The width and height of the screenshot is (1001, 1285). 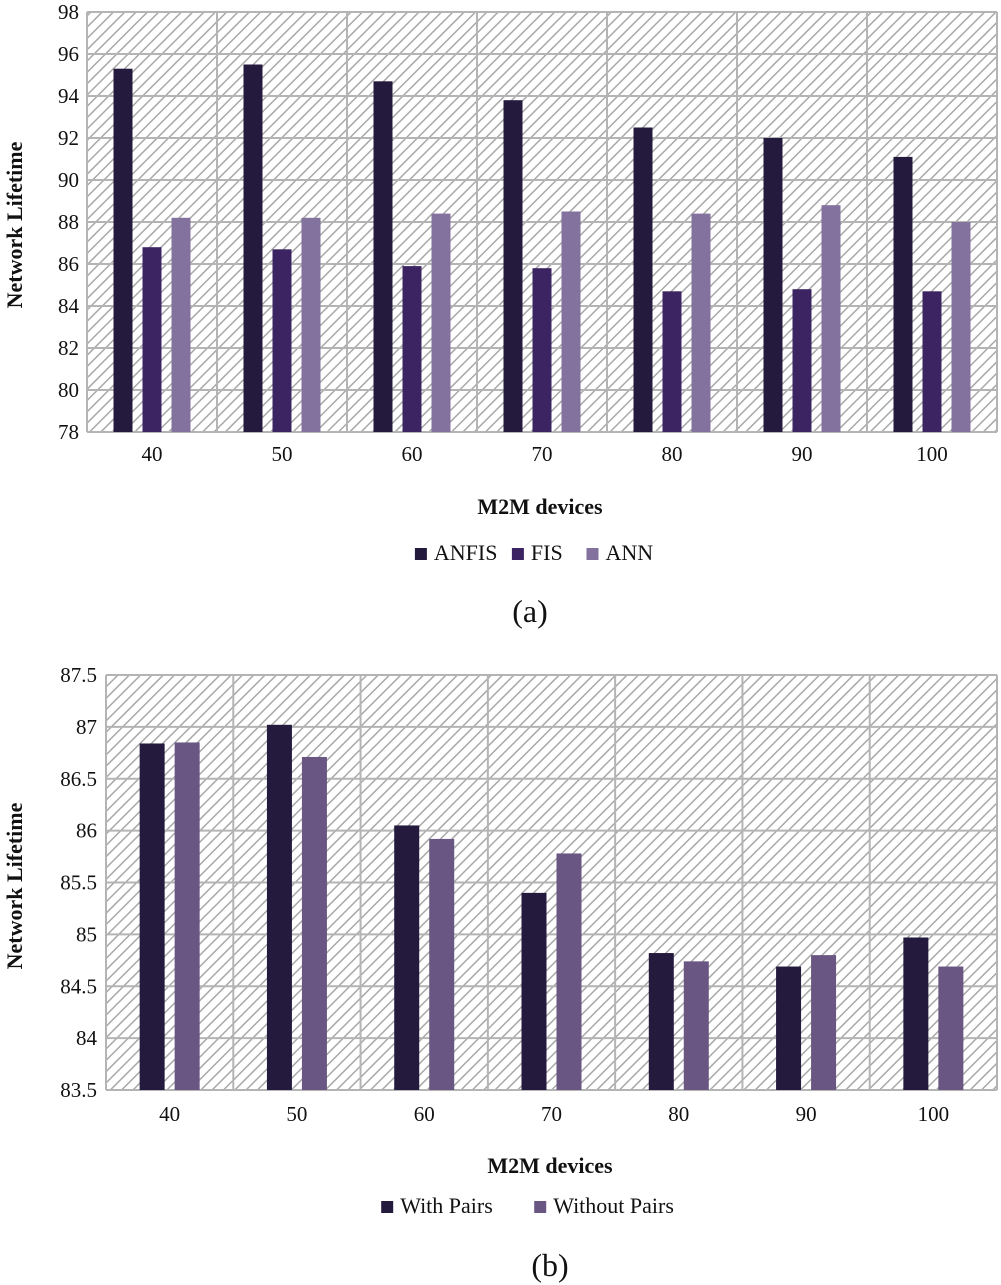 What do you see at coordinates (446, 1205) in the screenshot?
I see `legend-label: With Pairs` at bounding box center [446, 1205].